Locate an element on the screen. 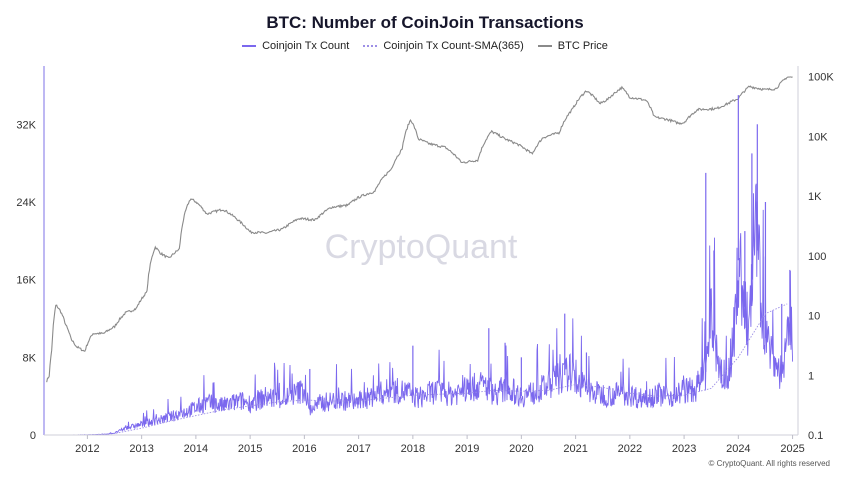 The image size is (850, 478). left-tick-label: 24K is located at coordinates (26, 203).